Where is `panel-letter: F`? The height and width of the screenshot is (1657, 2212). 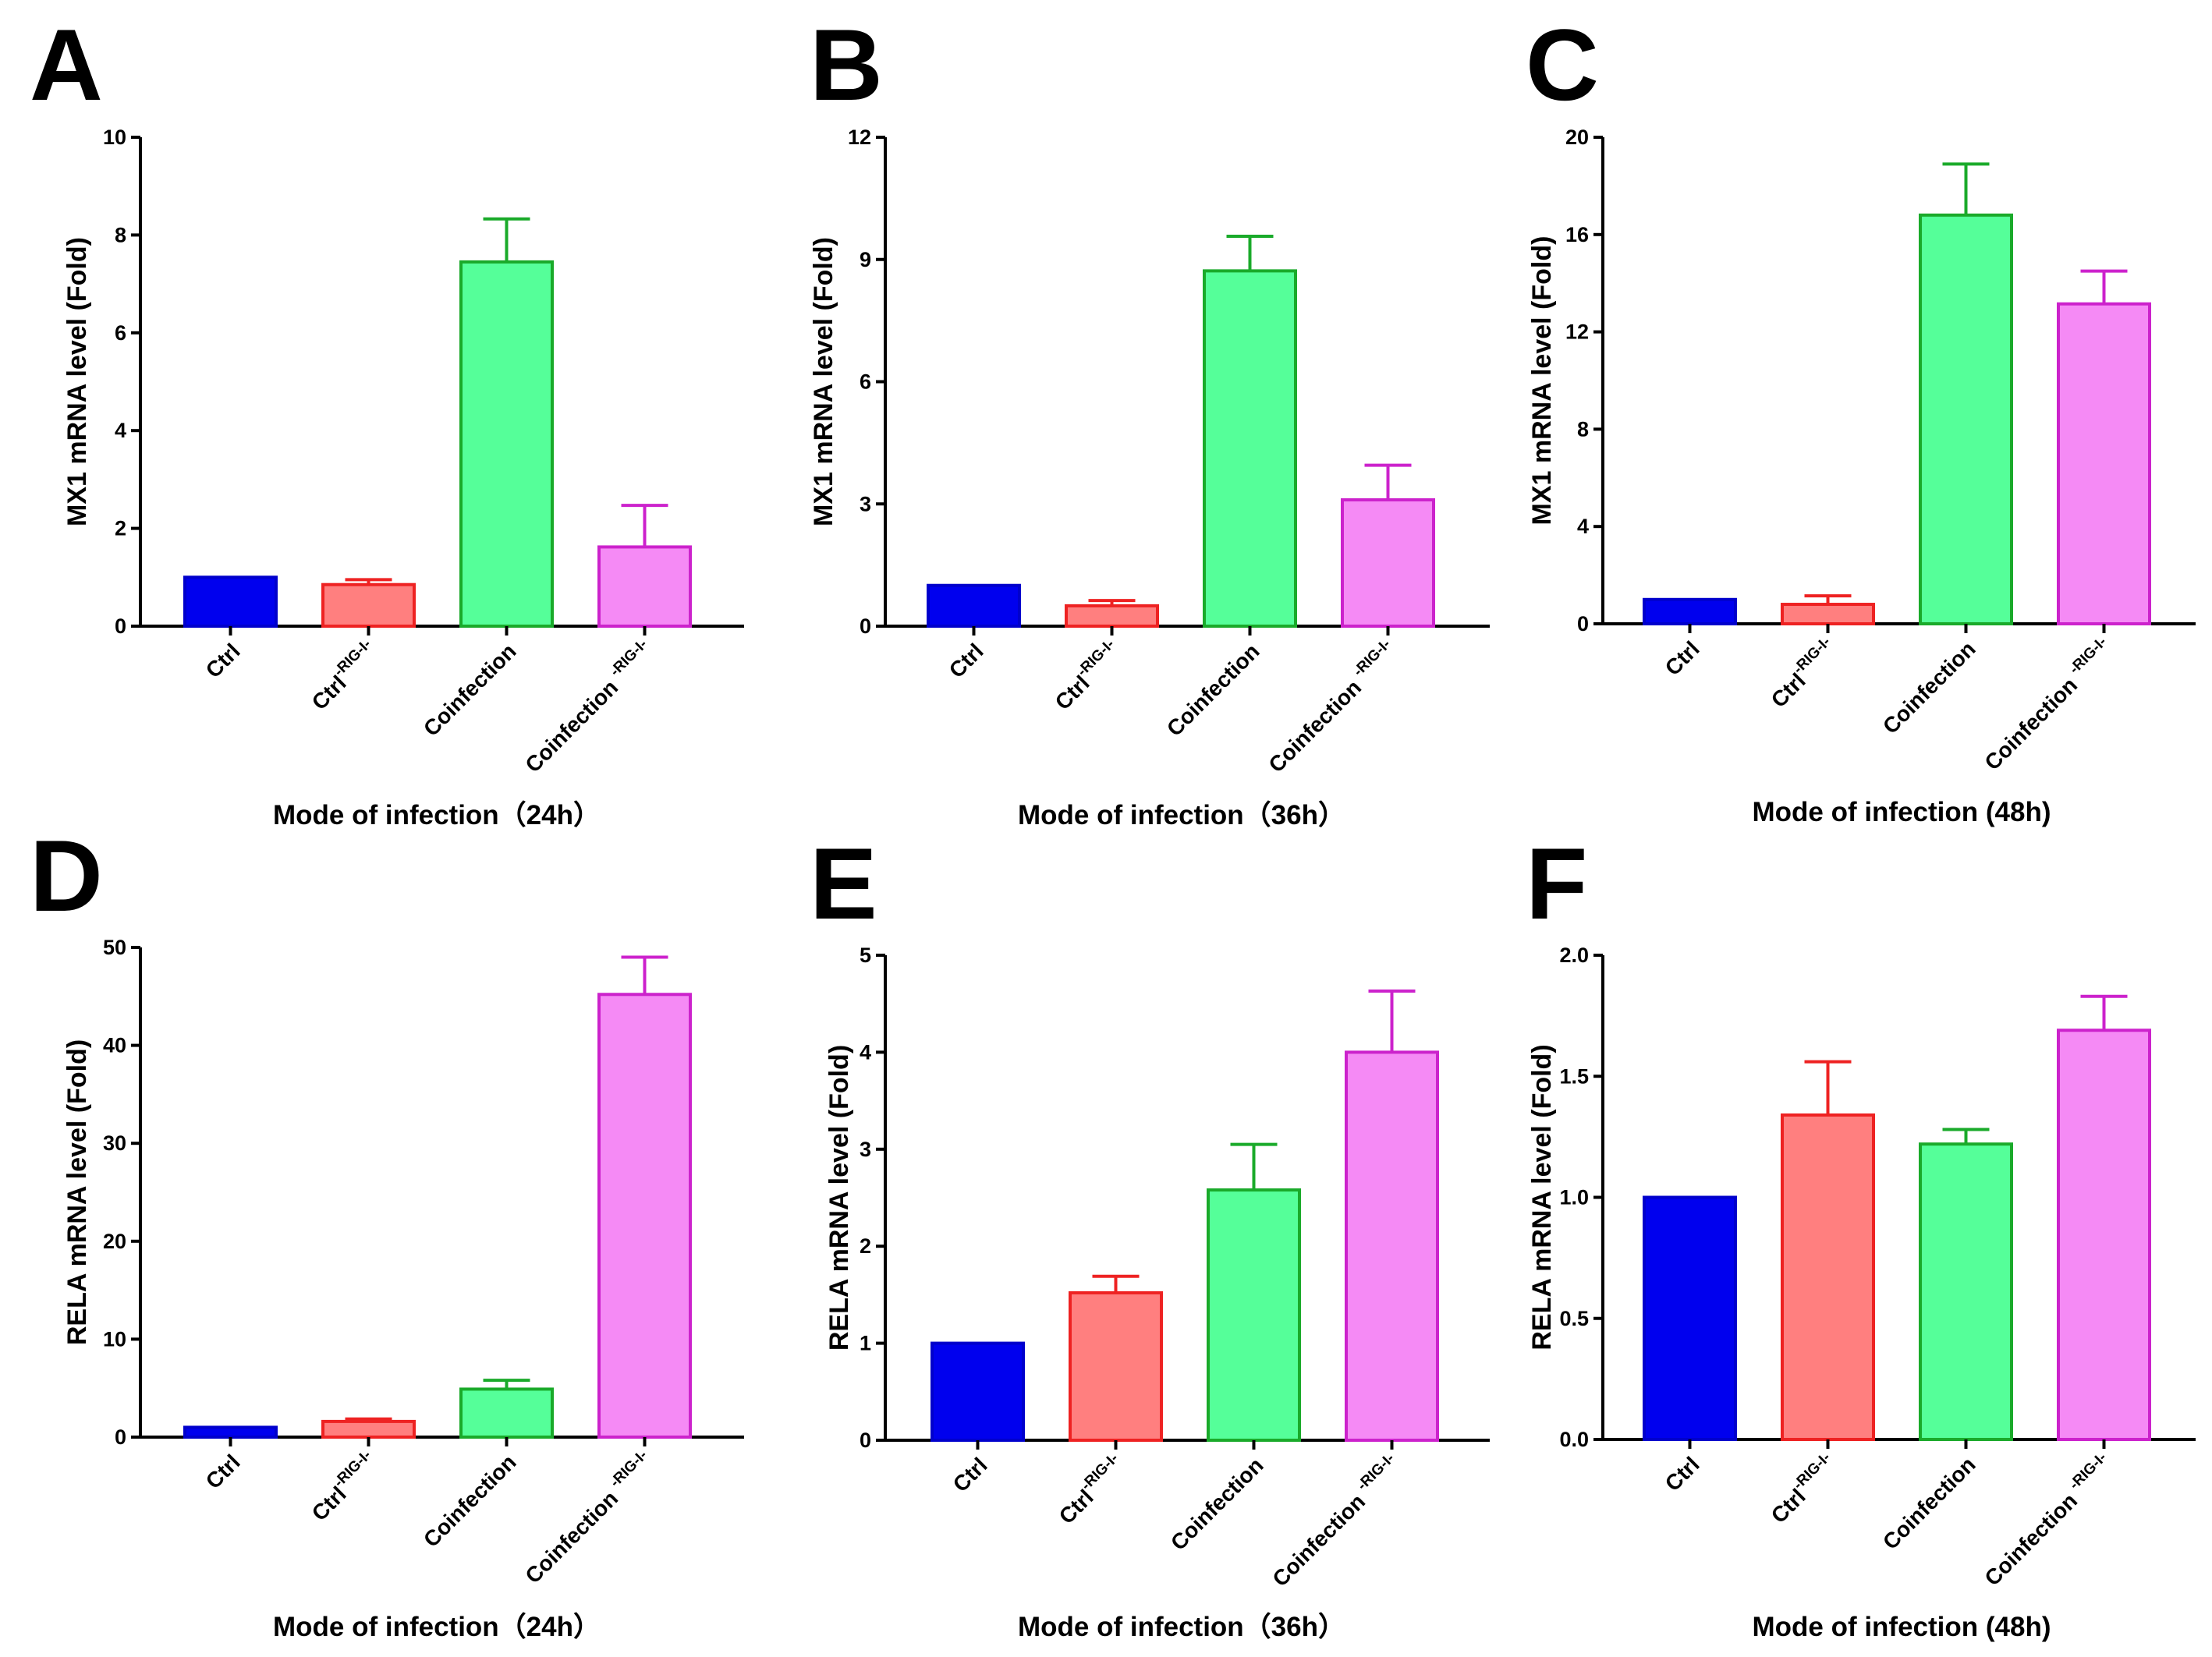
panel-letter: F is located at coordinates (1556, 883).